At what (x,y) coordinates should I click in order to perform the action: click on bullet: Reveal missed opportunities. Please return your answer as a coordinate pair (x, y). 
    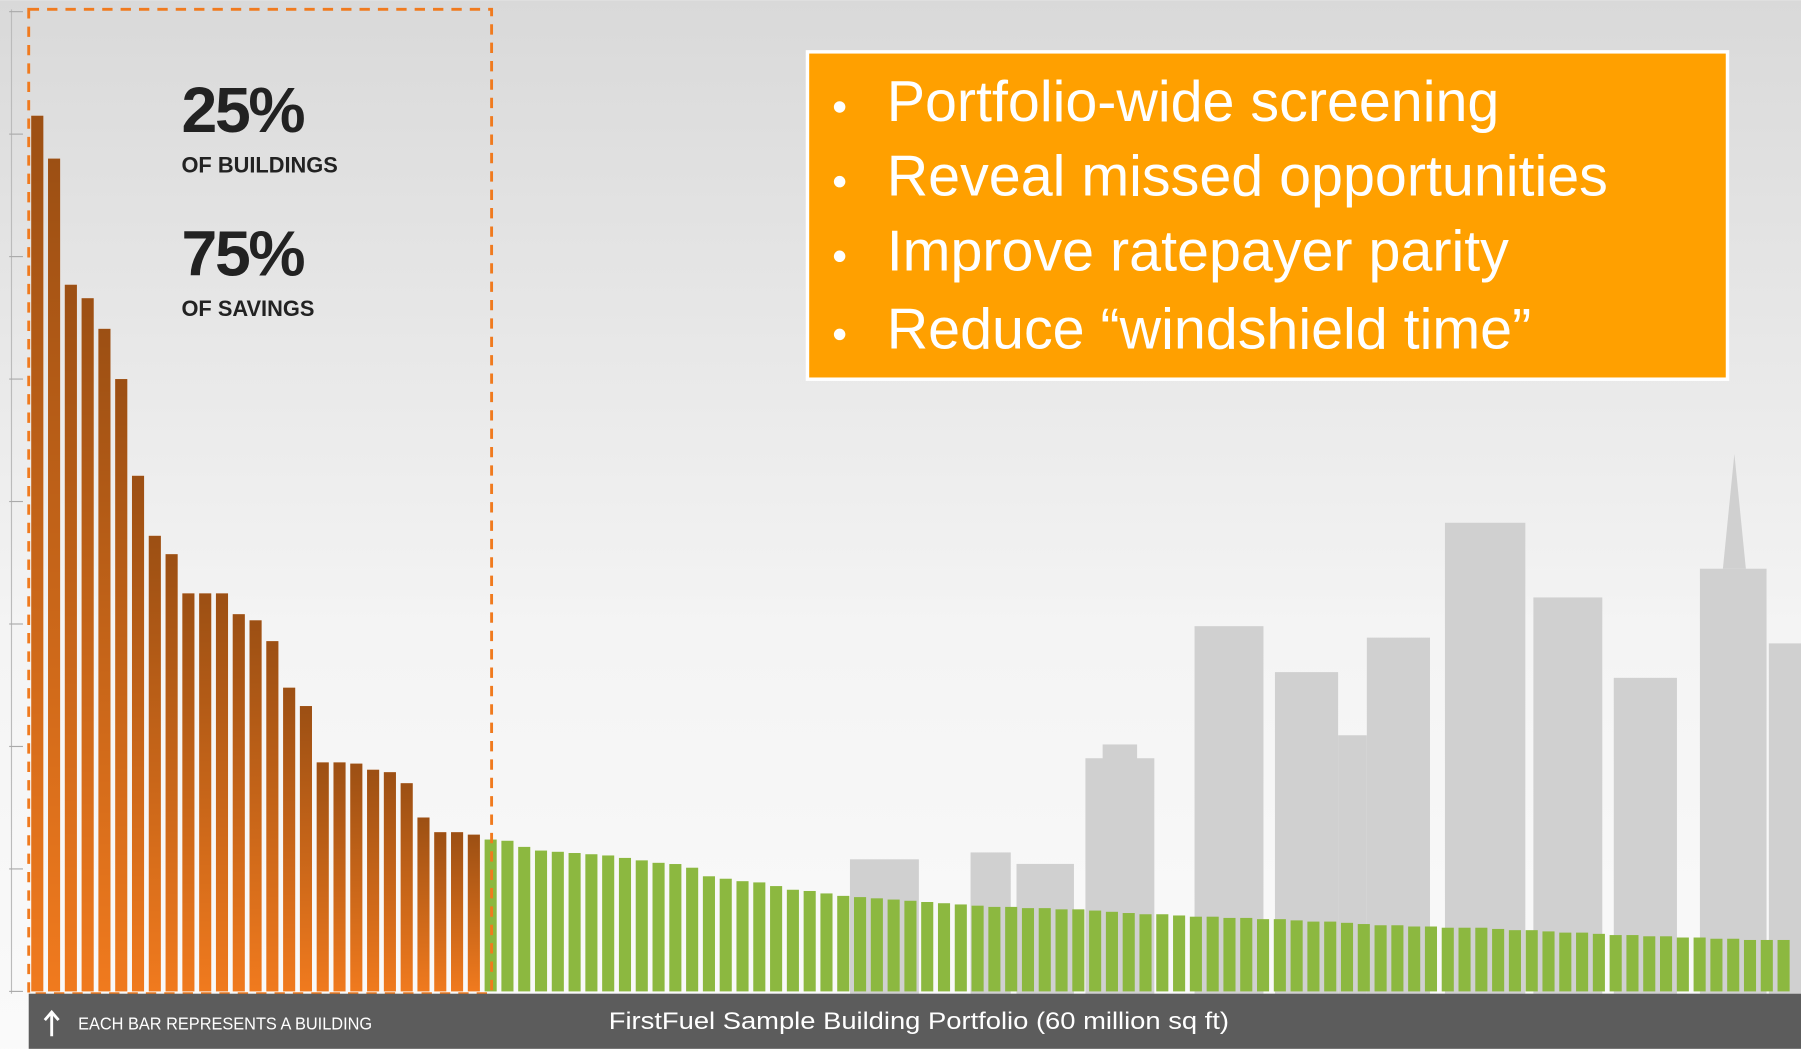
    Looking at the image, I should click on (1247, 177).